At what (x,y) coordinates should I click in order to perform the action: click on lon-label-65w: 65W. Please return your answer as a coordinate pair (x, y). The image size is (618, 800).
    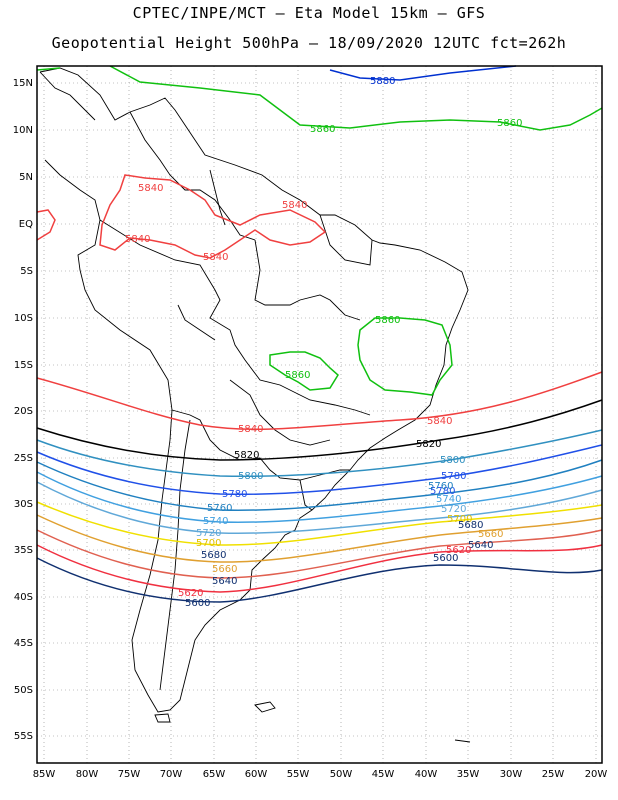
    Looking at the image, I should click on (214, 774).